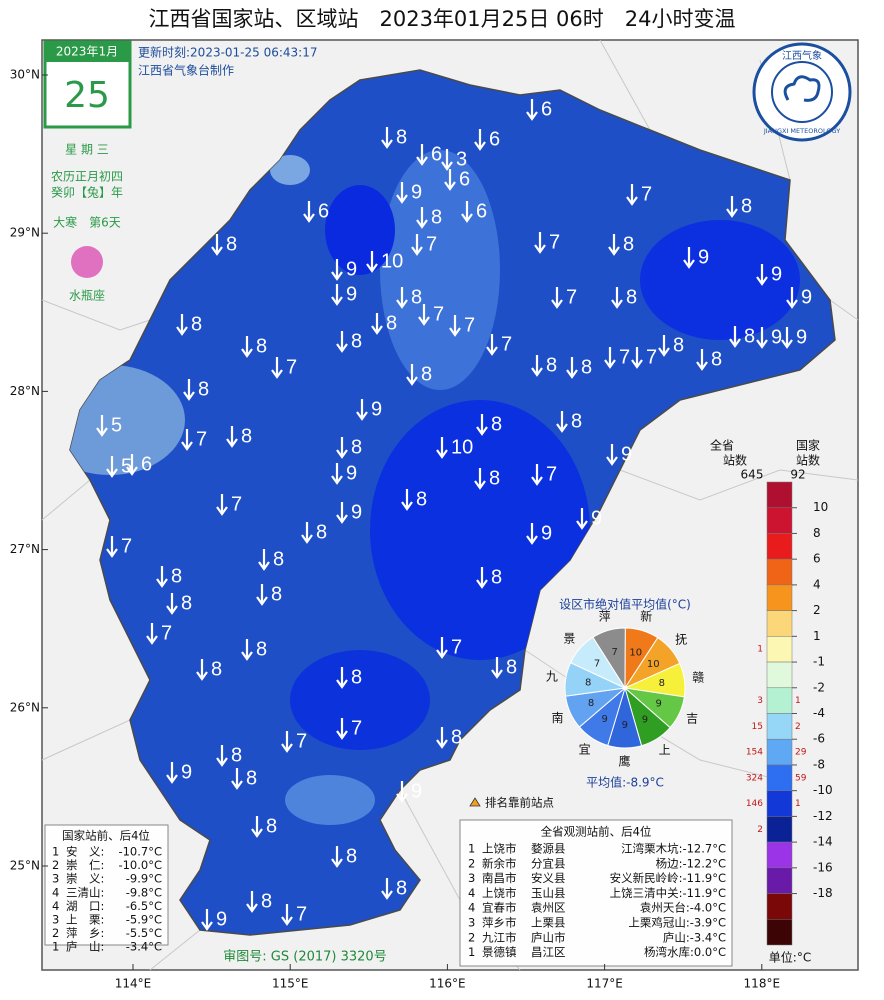 Image resolution: width=884 pixels, height=1000 pixels. What do you see at coordinates (55, 920) in the screenshot?
I see `national-cell: 3` at bounding box center [55, 920].